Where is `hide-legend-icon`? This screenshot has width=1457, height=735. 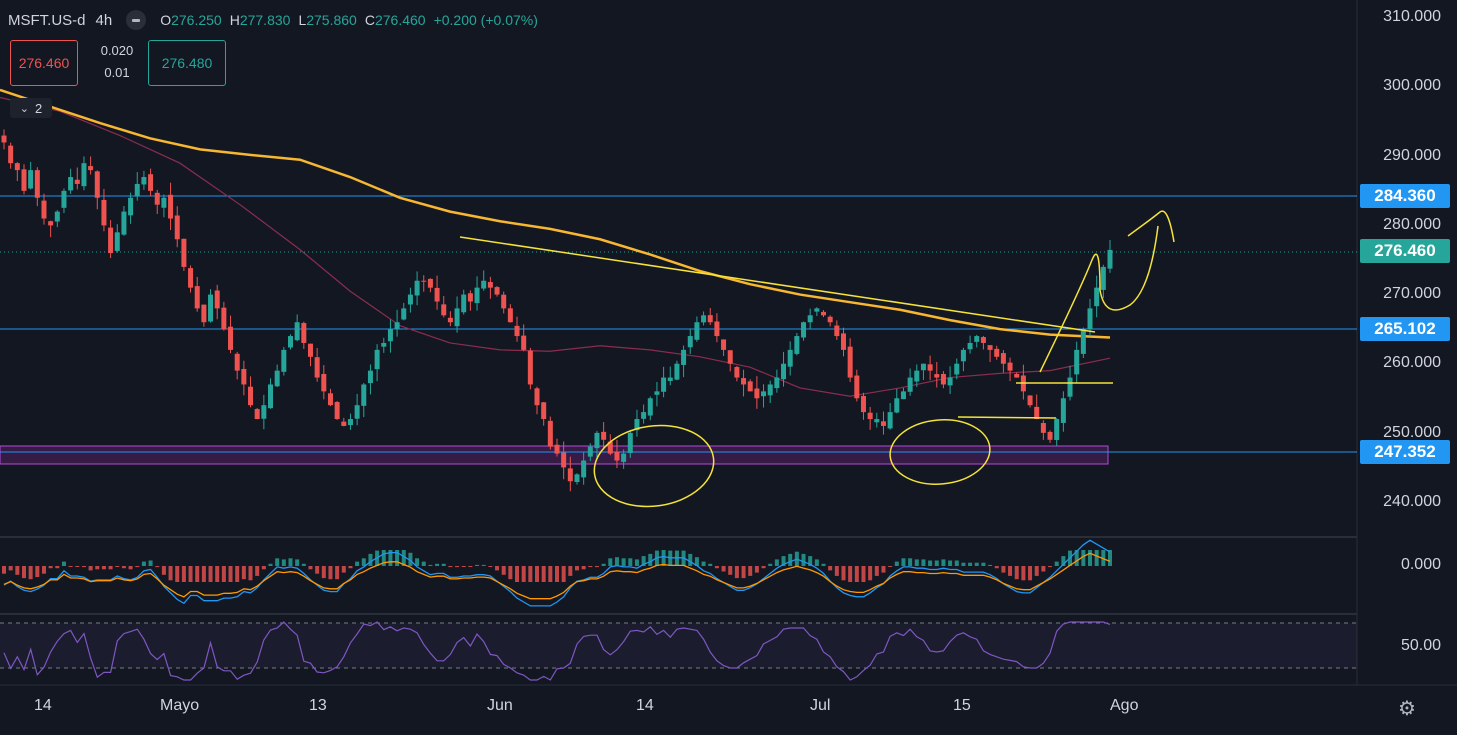 hide-legend-icon is located at coordinates (136, 20).